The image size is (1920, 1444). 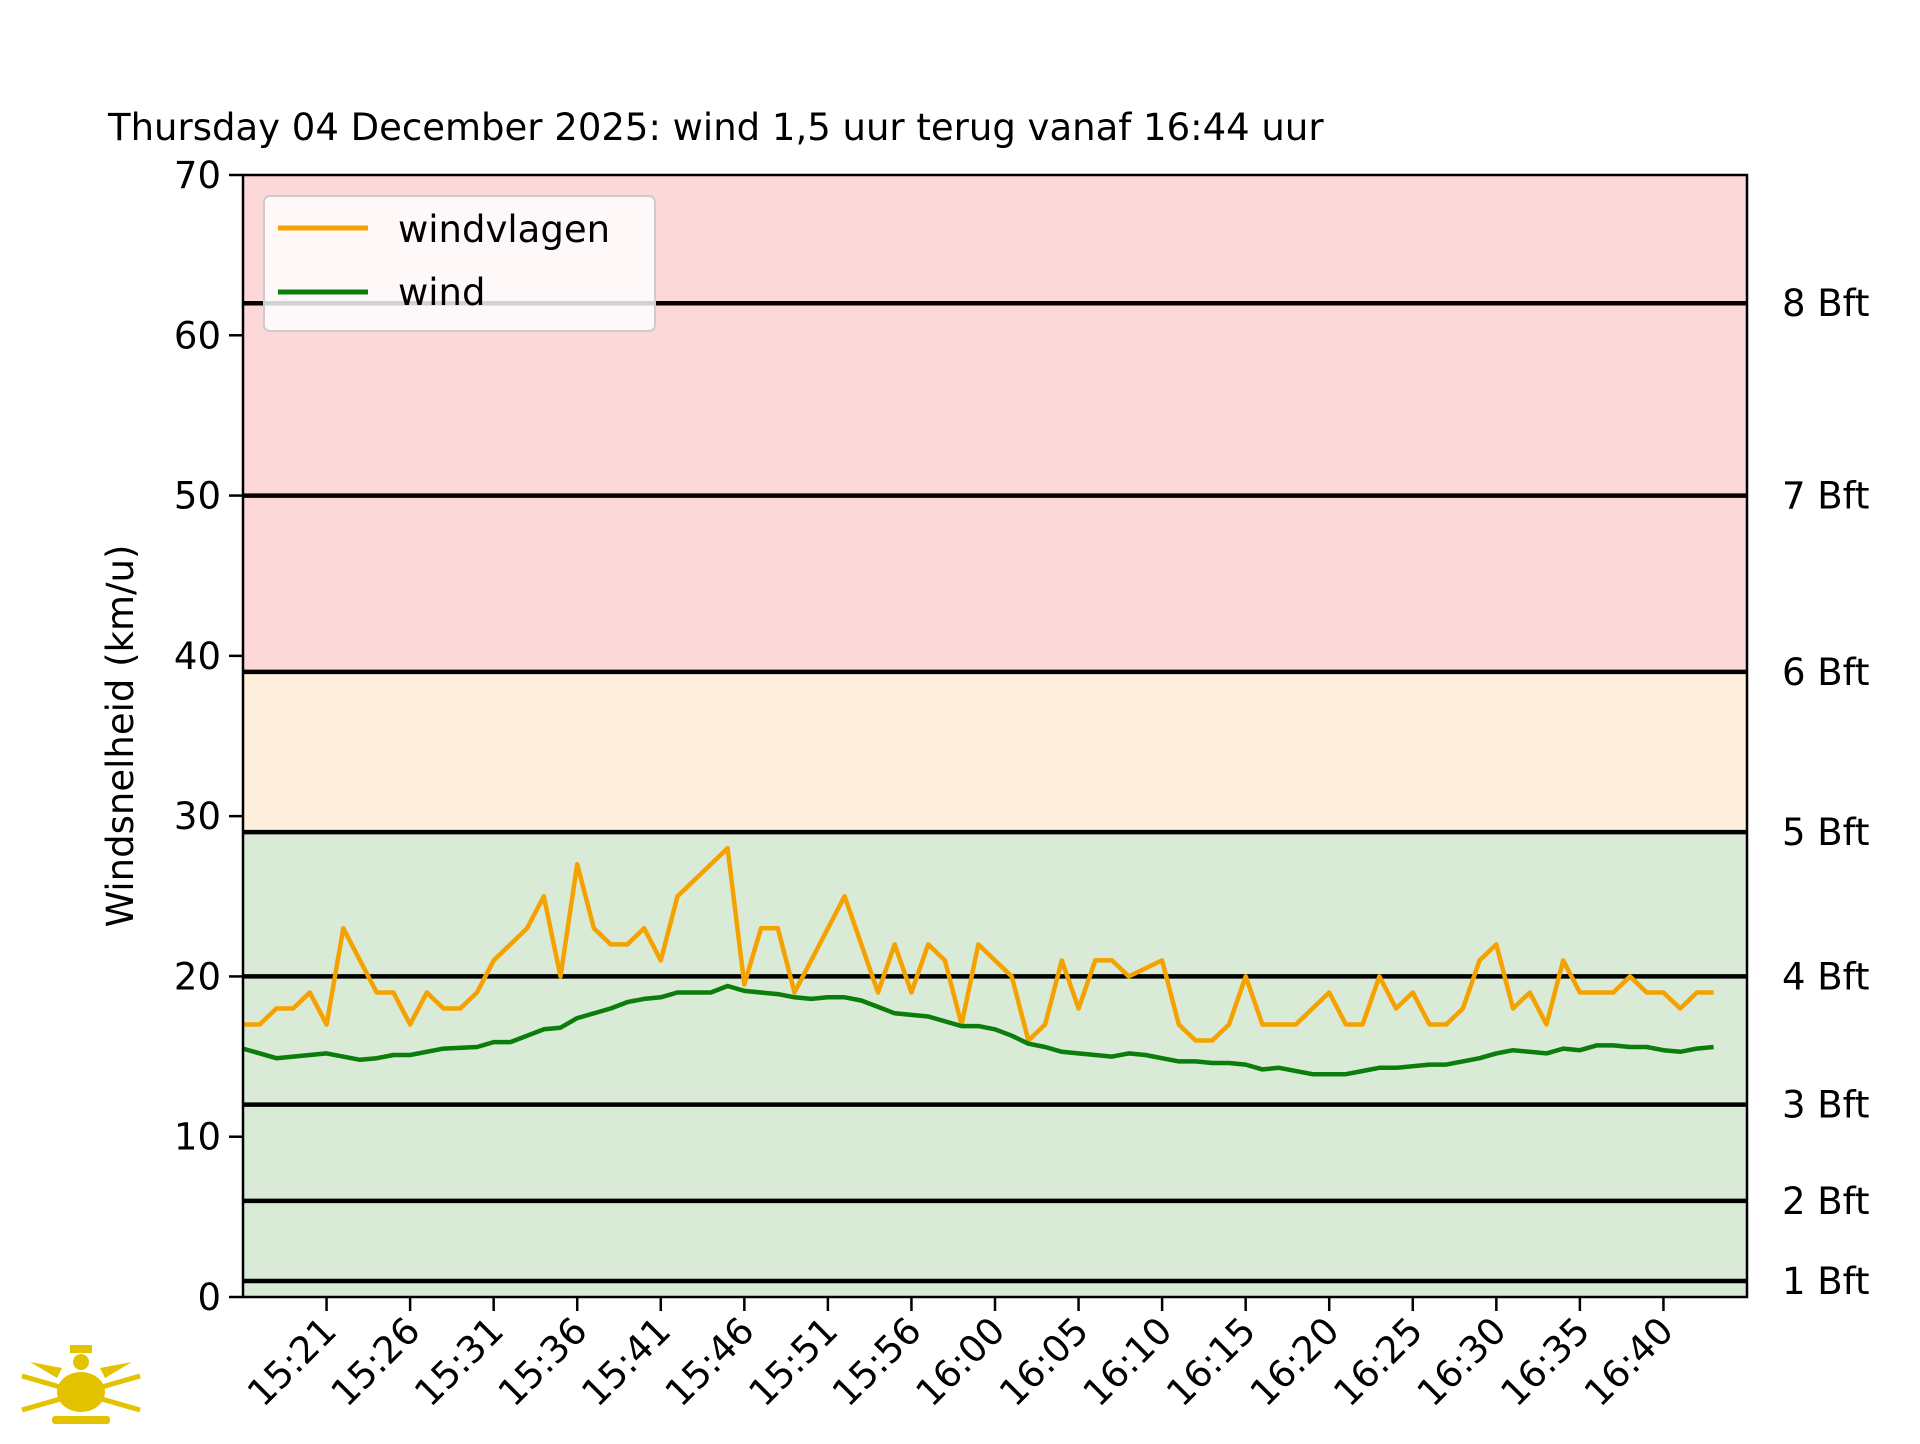 I want to click on x-tick-label-16:40: 16:40, so click(x=1629, y=1362).